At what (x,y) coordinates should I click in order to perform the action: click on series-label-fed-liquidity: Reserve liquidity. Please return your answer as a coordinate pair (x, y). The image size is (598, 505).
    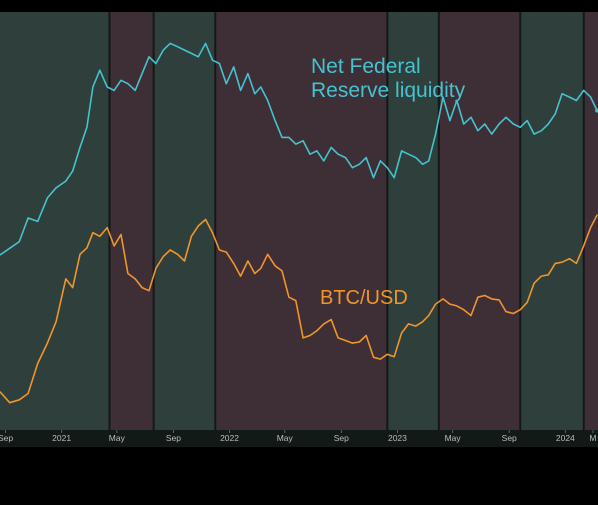
    Looking at the image, I should click on (388, 90).